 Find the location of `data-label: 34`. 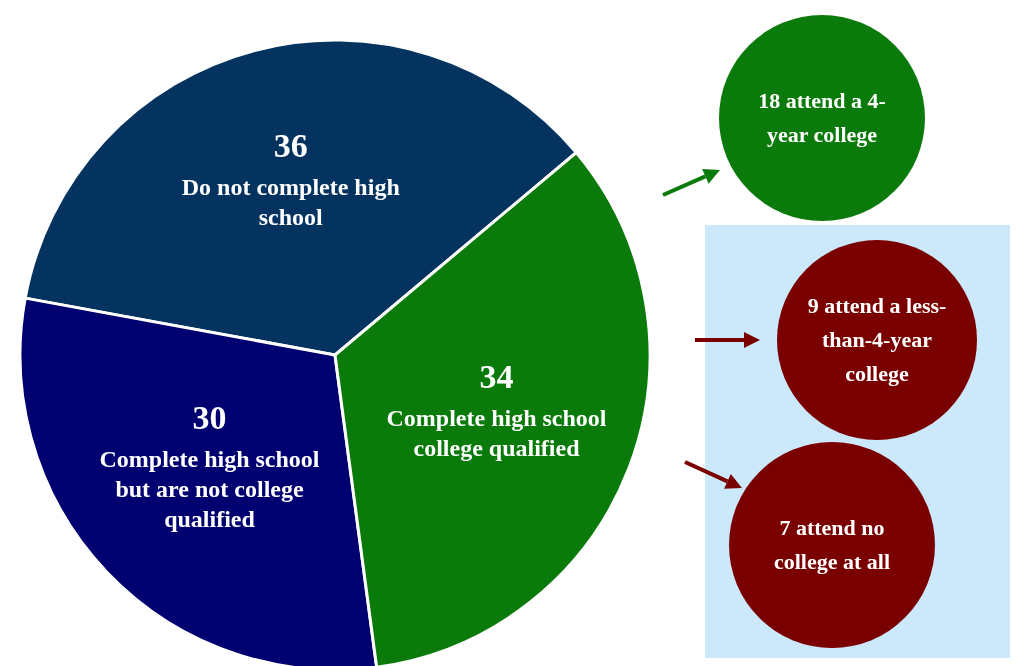

data-label: 34 is located at coordinates (496, 376).